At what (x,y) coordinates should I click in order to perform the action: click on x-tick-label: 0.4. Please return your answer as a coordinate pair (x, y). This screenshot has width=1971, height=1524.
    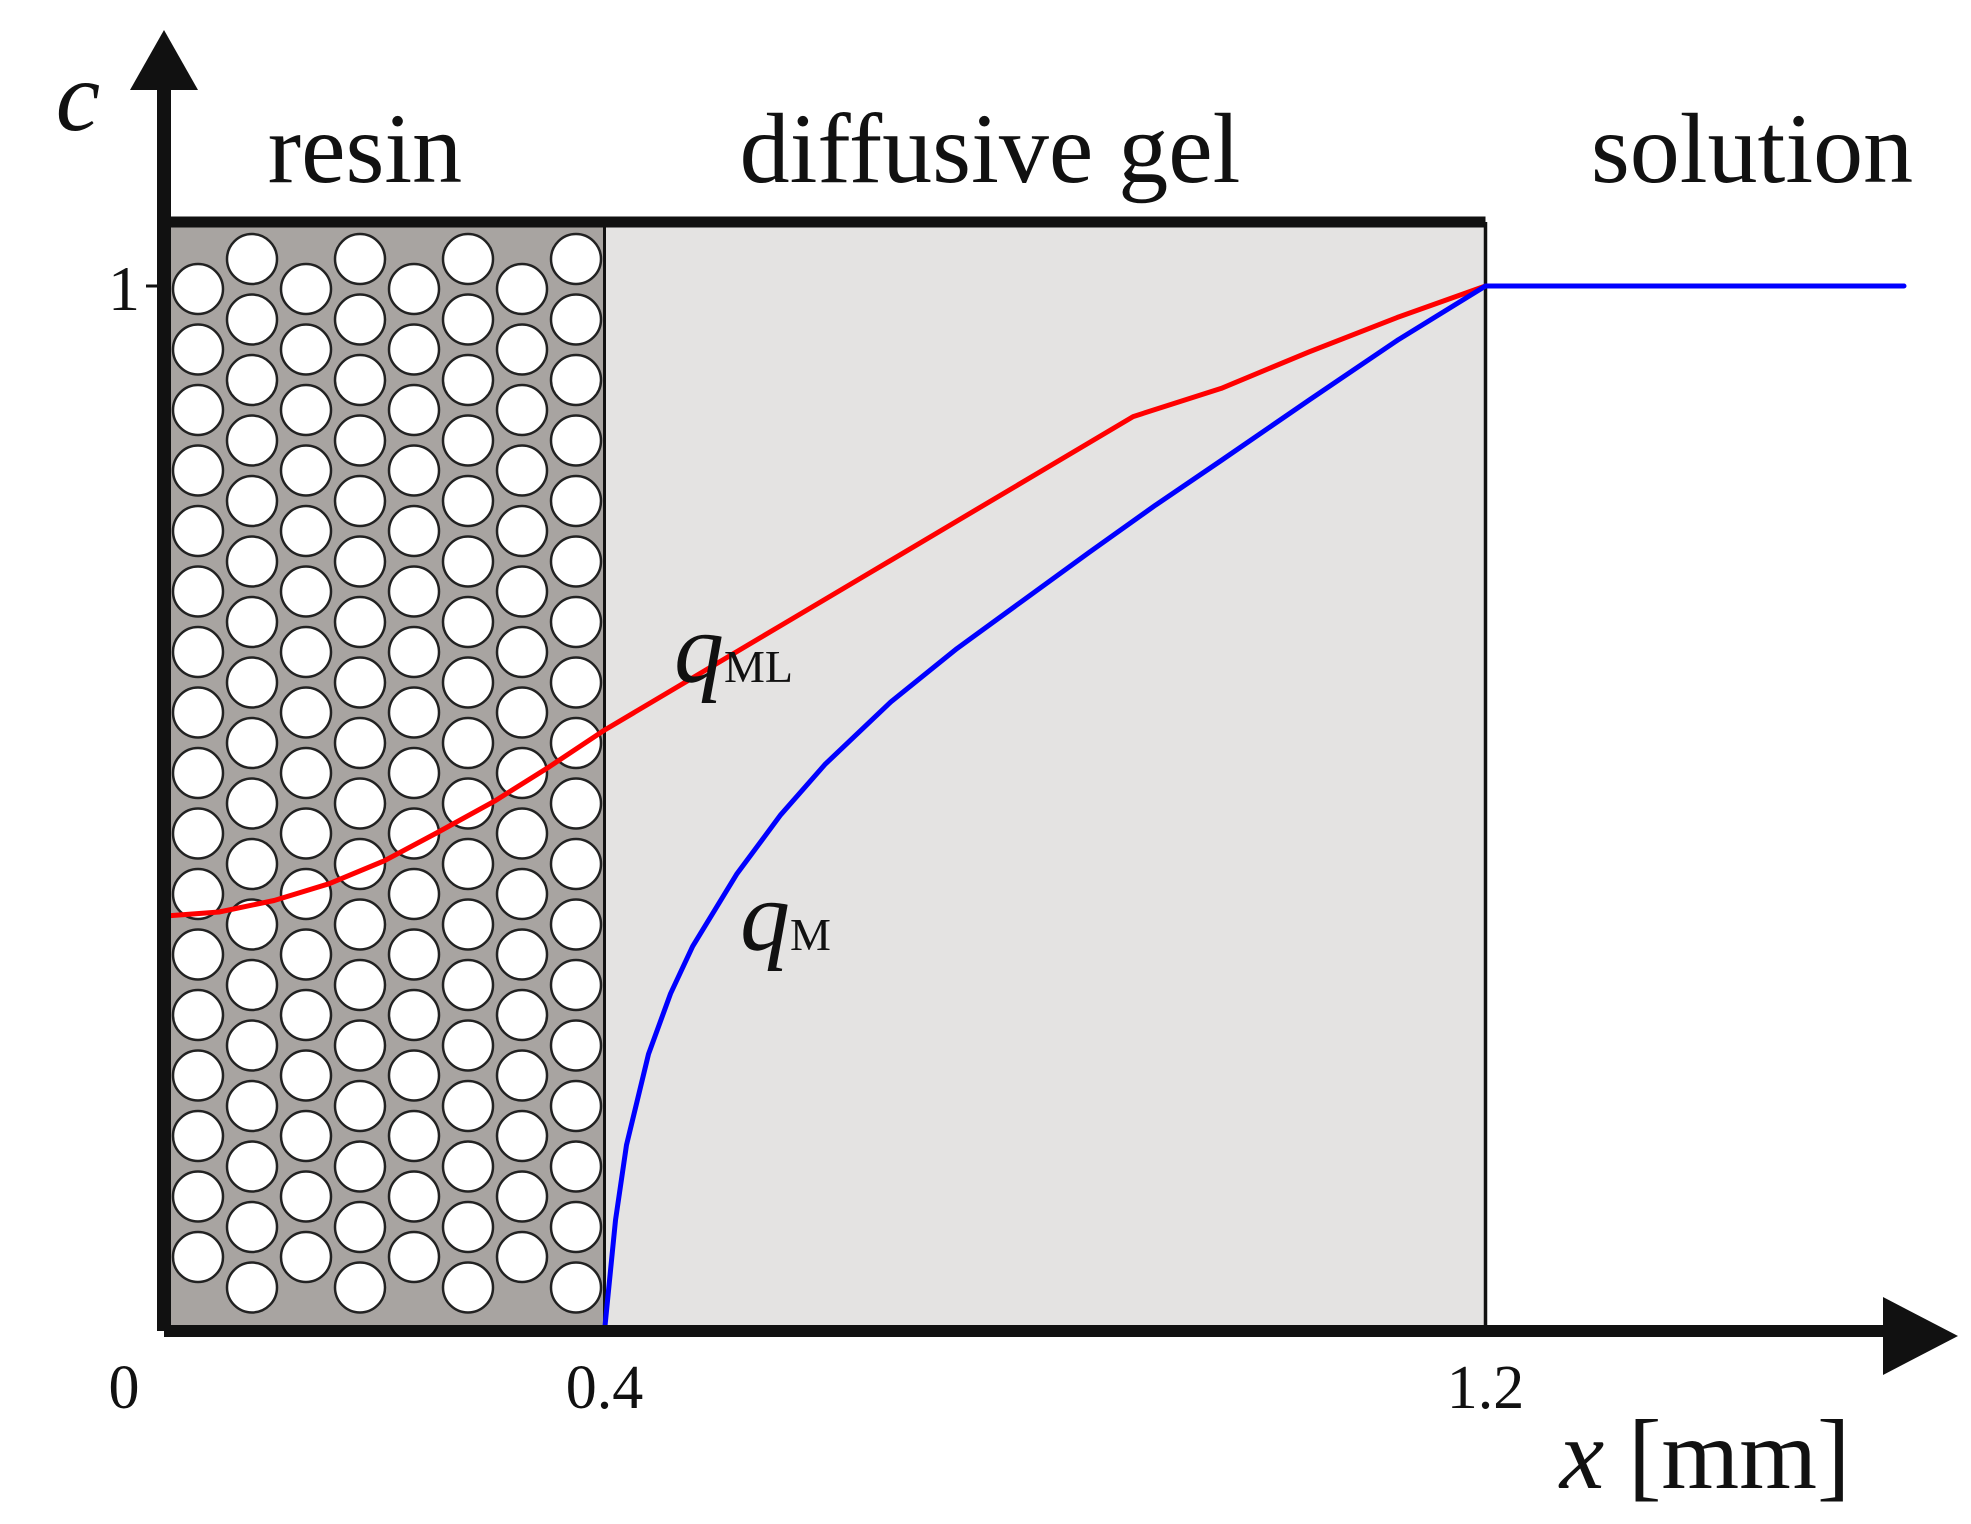
    Looking at the image, I should click on (605, 1388).